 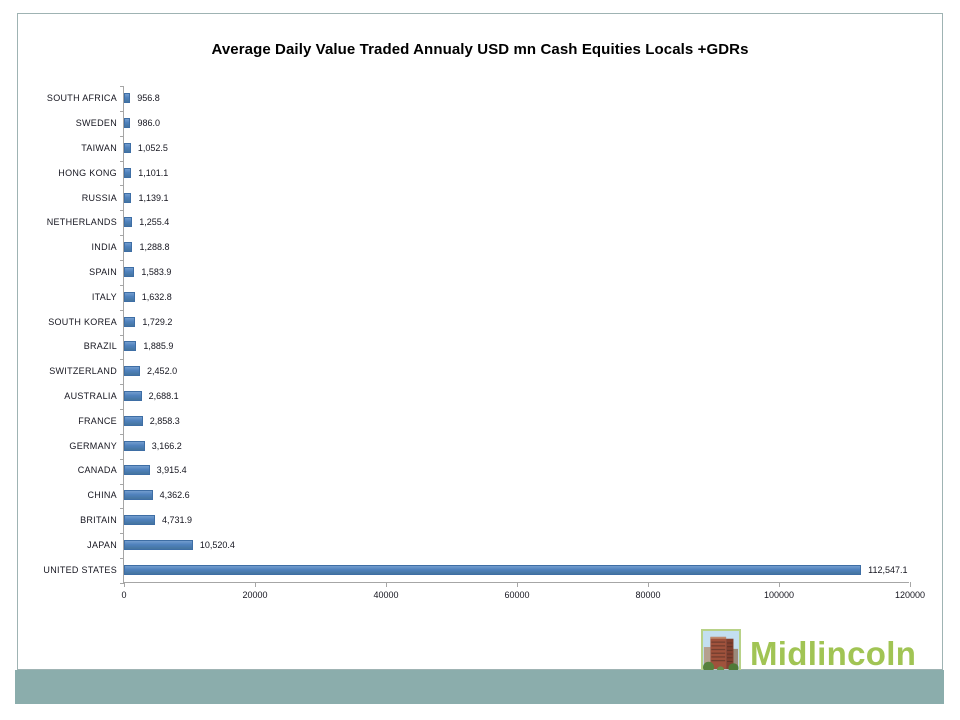 I want to click on category-label: SWITZERLAND, so click(x=83, y=371).